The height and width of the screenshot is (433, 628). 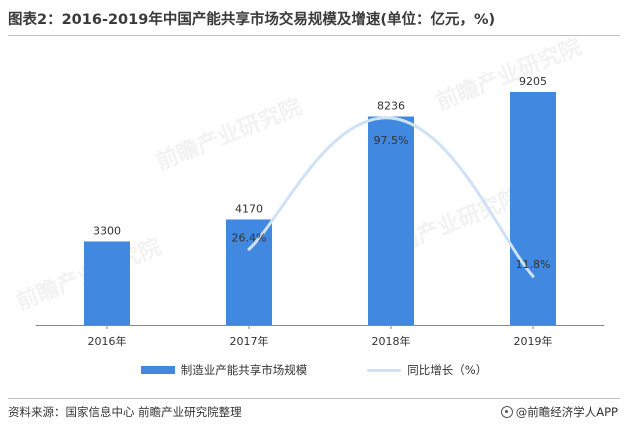 What do you see at coordinates (533, 264) in the screenshot?
I see `growth-value-label: 11.8%` at bounding box center [533, 264].